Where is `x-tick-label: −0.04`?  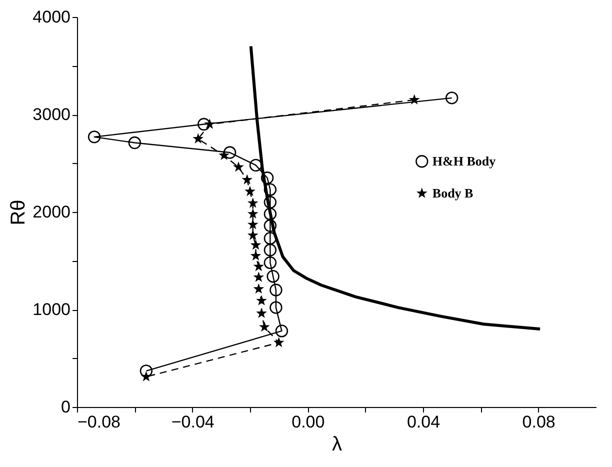 x-tick-label: −0.04 is located at coordinates (192, 422).